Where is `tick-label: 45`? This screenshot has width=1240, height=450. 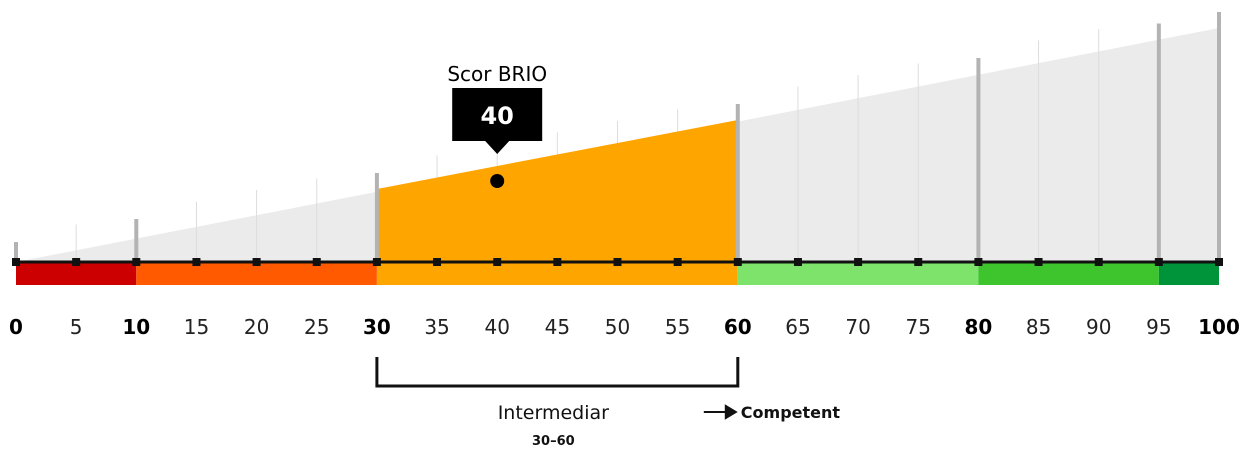
tick-label: 45 is located at coordinates (557, 327).